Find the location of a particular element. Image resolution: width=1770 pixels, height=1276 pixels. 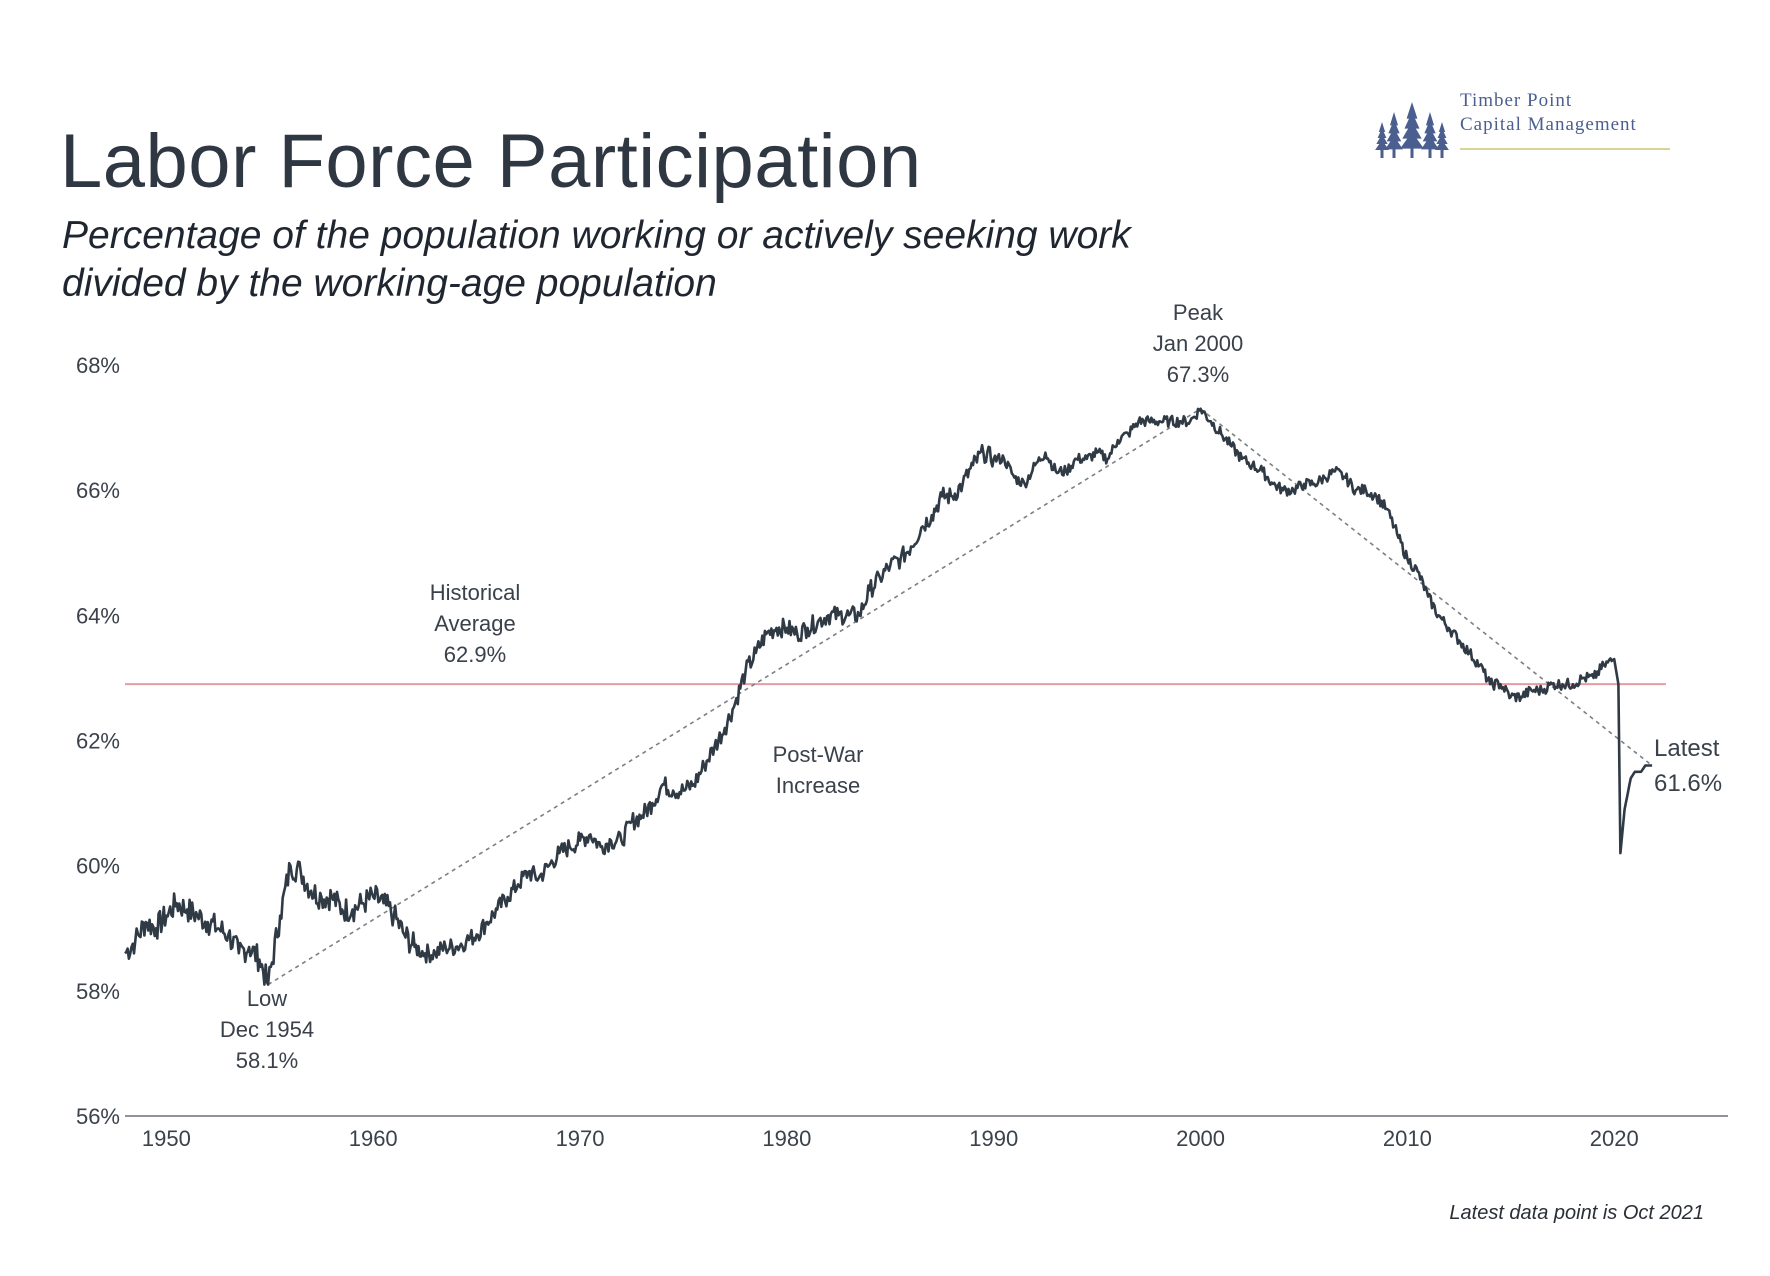

low-annotation-line-1: Dec 1954 is located at coordinates (267, 1029).